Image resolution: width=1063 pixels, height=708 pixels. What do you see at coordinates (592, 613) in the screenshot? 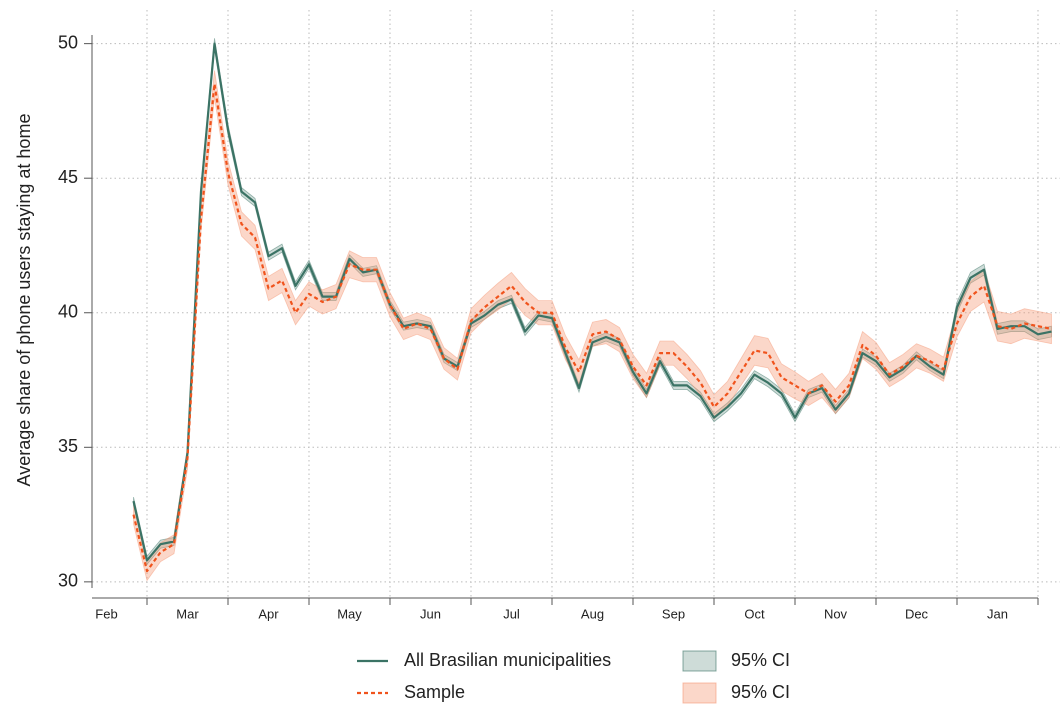
I see `x-tick-label: Aug` at bounding box center [592, 613].